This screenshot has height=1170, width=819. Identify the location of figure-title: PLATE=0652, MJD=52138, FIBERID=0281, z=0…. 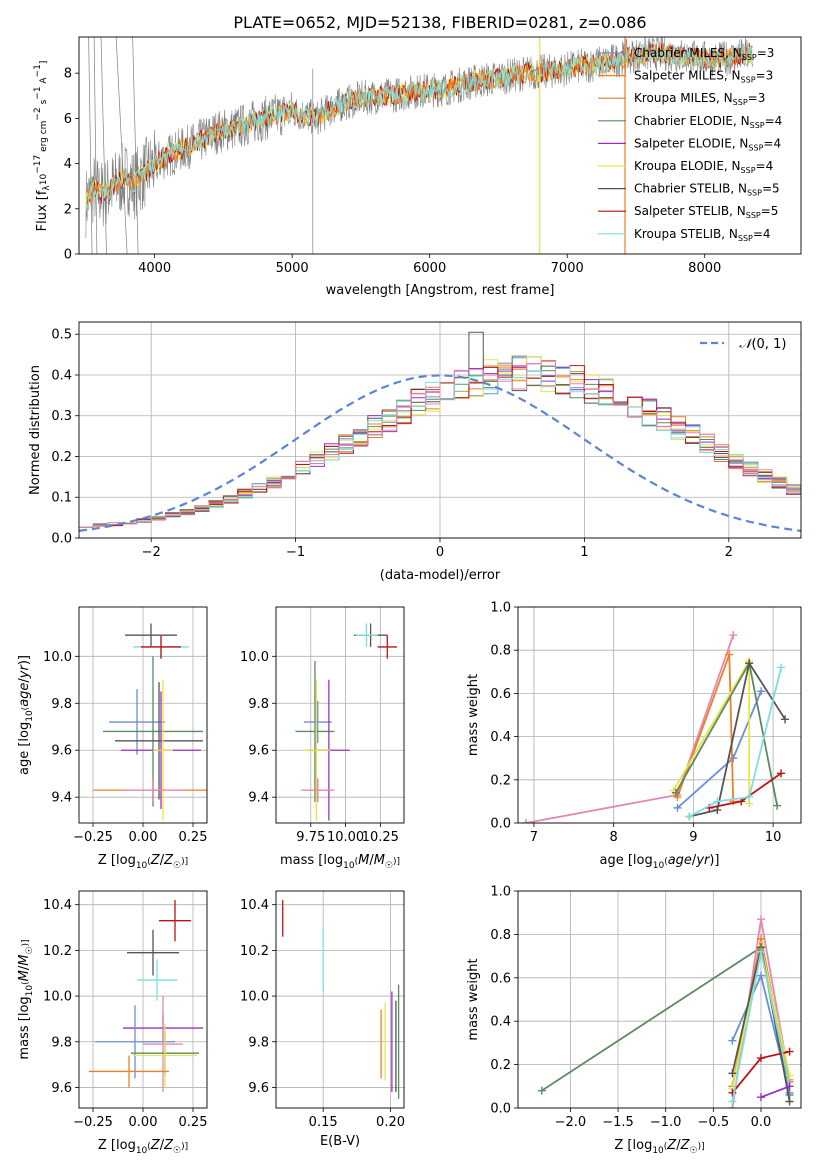
(439, 22).